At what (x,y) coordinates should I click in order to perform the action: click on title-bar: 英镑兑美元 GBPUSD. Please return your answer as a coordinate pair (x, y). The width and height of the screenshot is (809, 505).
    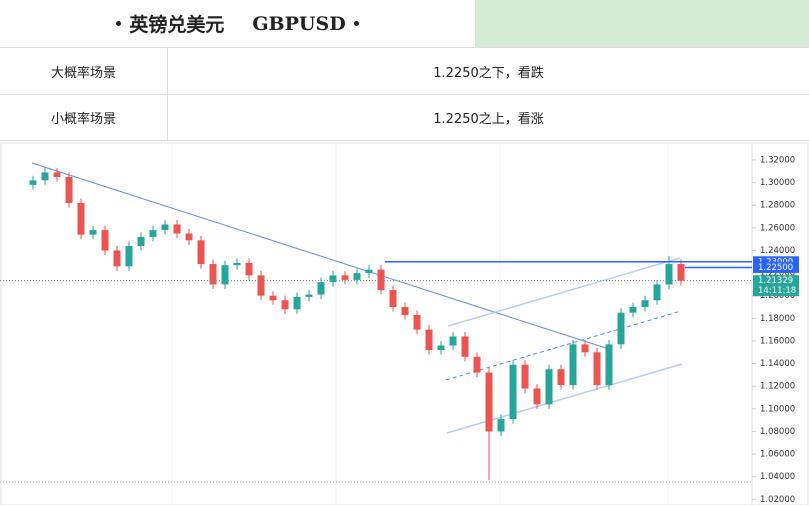
    Looking at the image, I should click on (237, 23).